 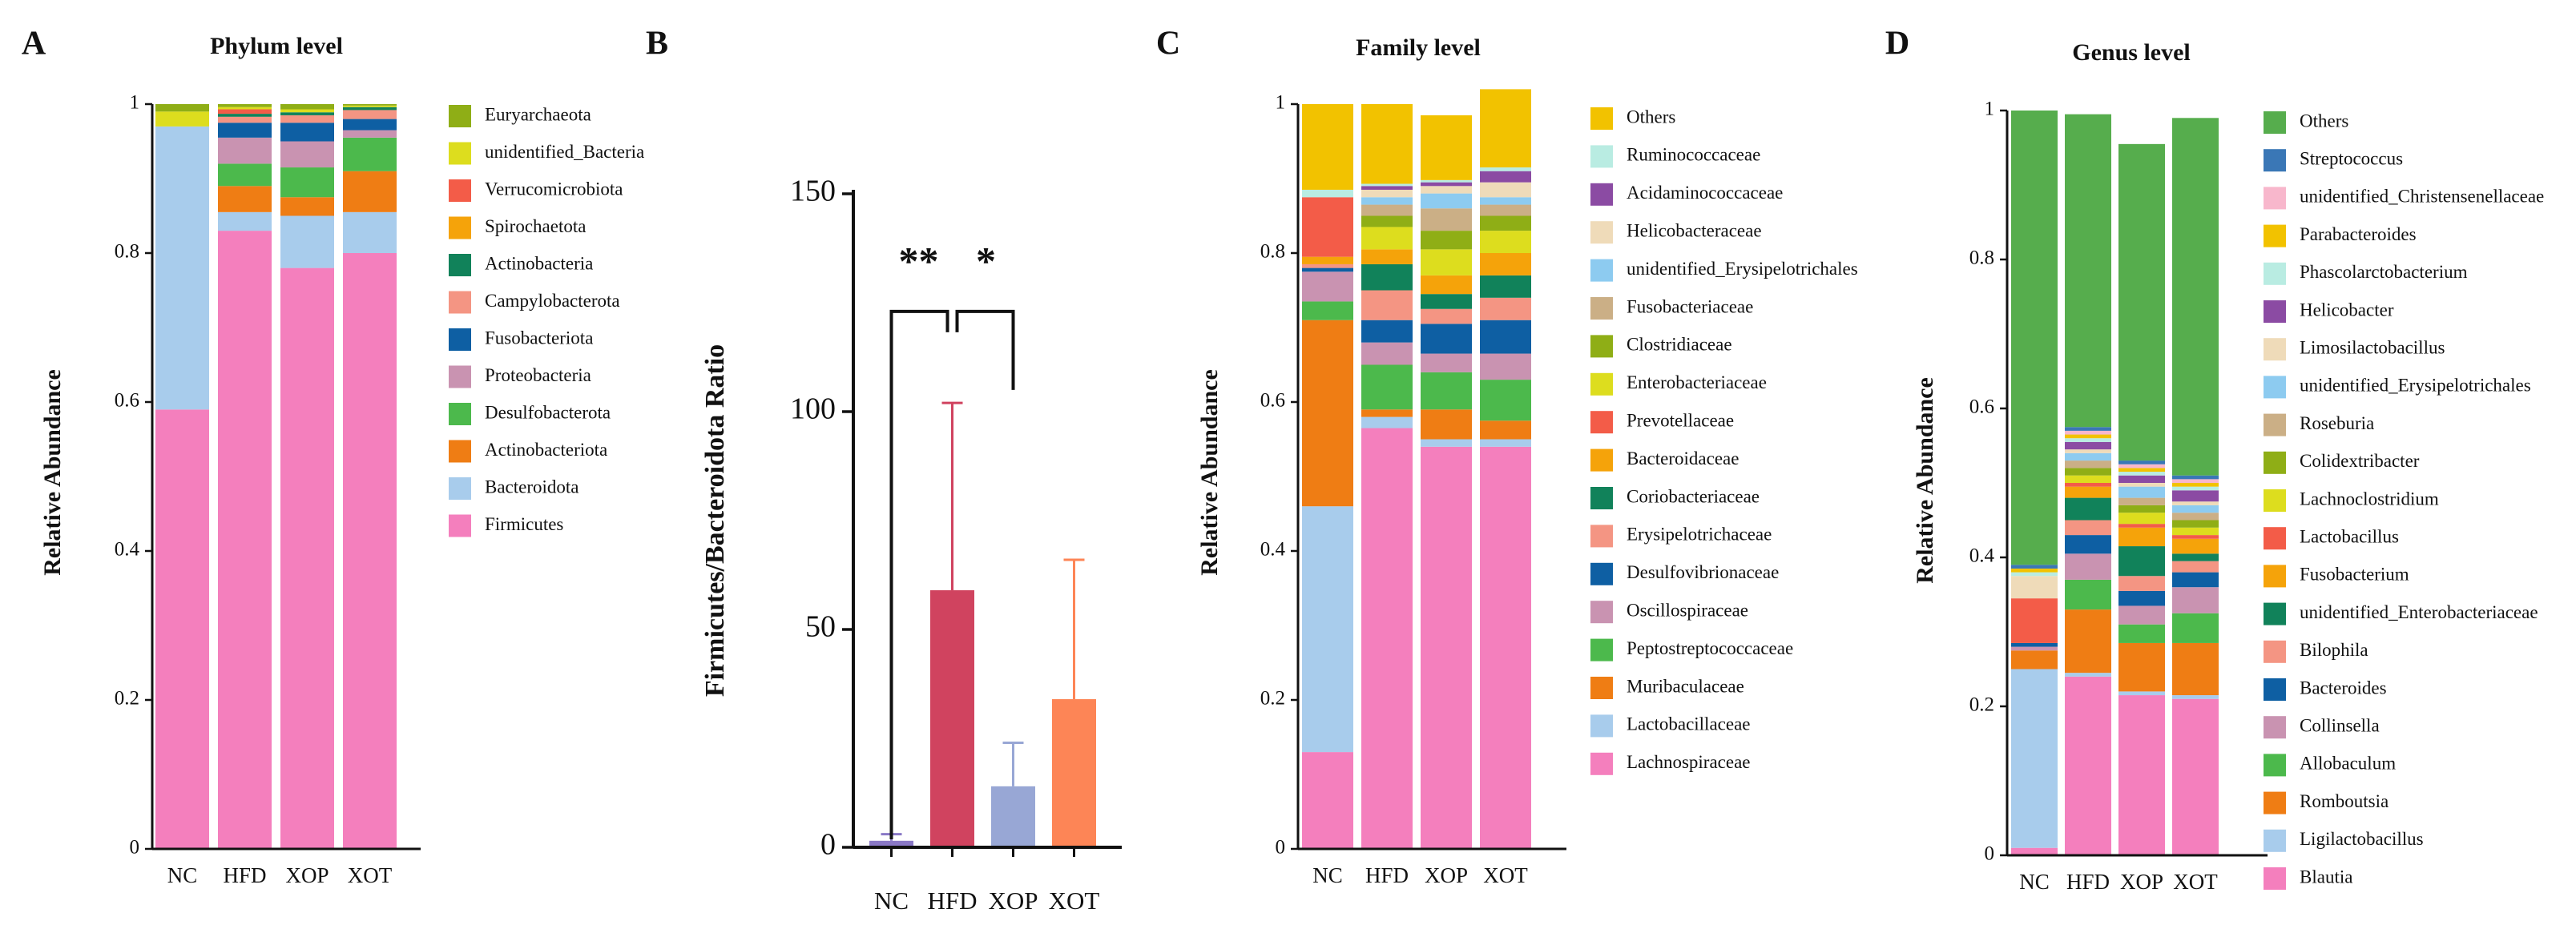 What do you see at coordinates (245, 199) in the screenshot?
I see `panel-a-bar-hfd-actinobacteriota` at bounding box center [245, 199].